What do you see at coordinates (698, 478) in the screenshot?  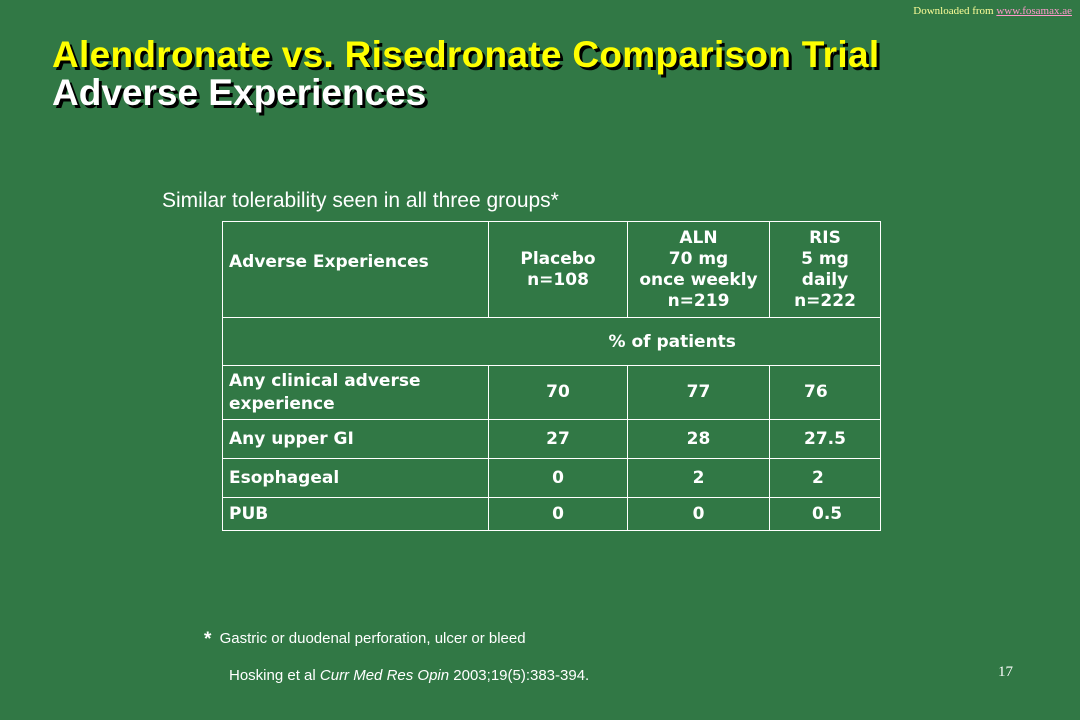 I see `value-aln: 2` at bounding box center [698, 478].